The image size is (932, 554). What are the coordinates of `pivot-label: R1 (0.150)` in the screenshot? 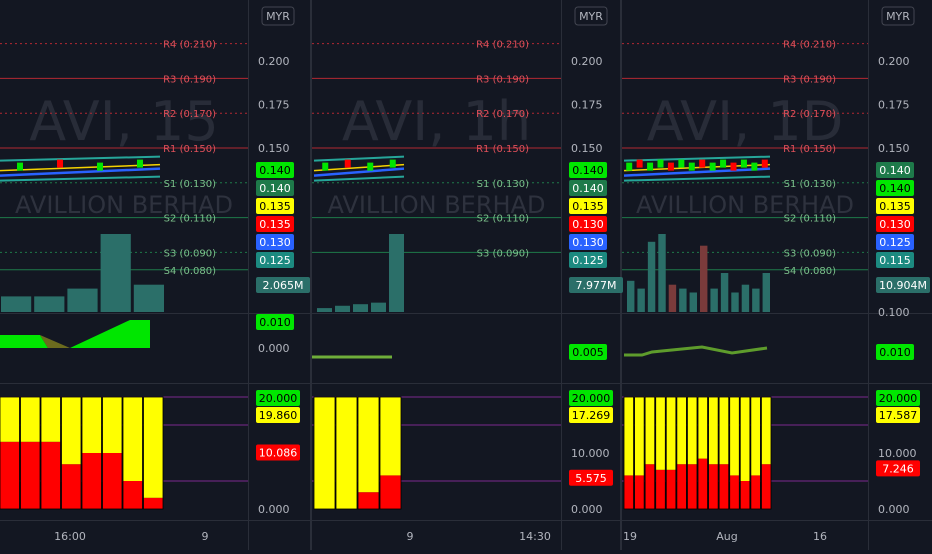 It's located at (809, 149).